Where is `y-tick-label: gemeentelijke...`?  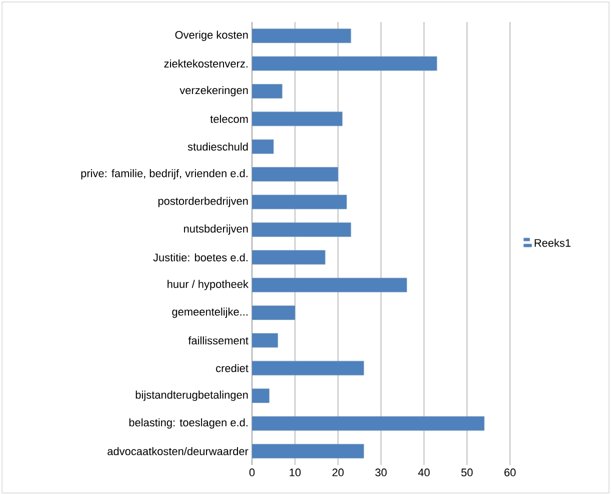 y-tick-label: gemeentelijke... is located at coordinates (210, 313).